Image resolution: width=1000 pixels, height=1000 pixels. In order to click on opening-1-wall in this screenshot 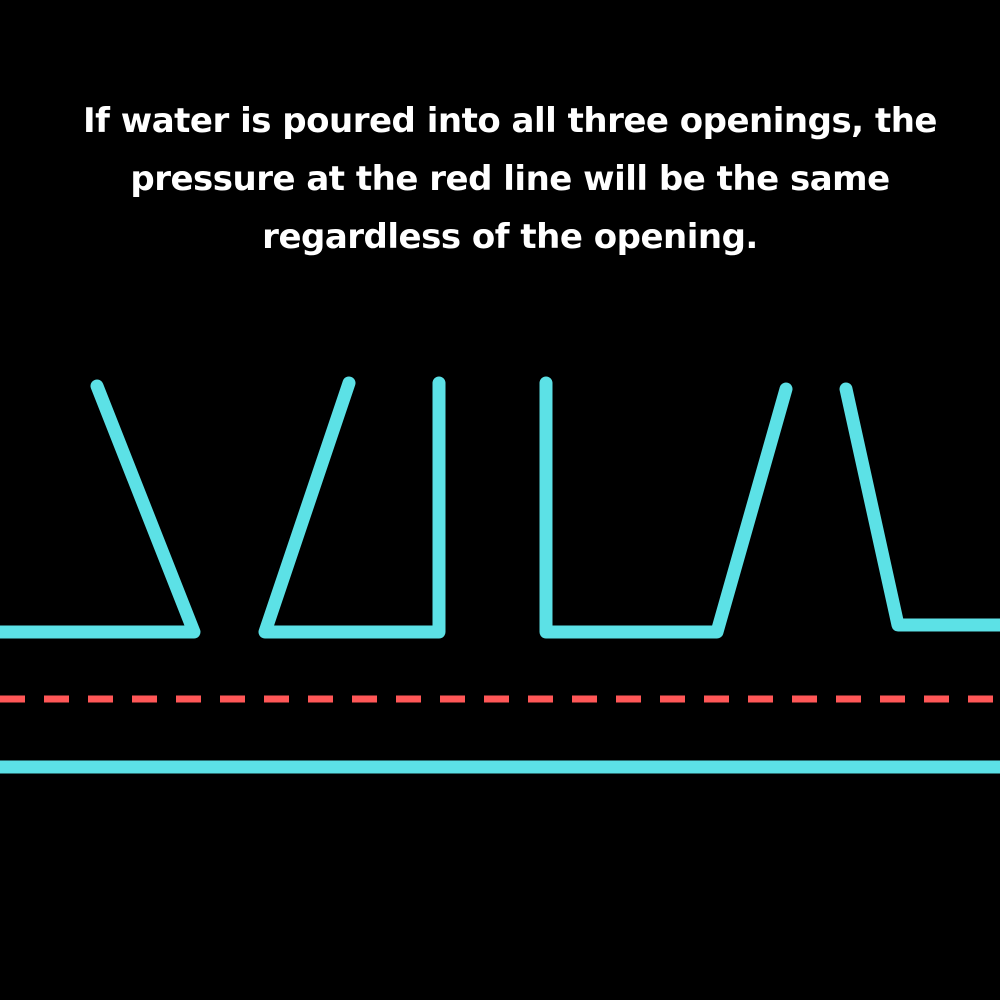, I will do `click(352, 507)`.